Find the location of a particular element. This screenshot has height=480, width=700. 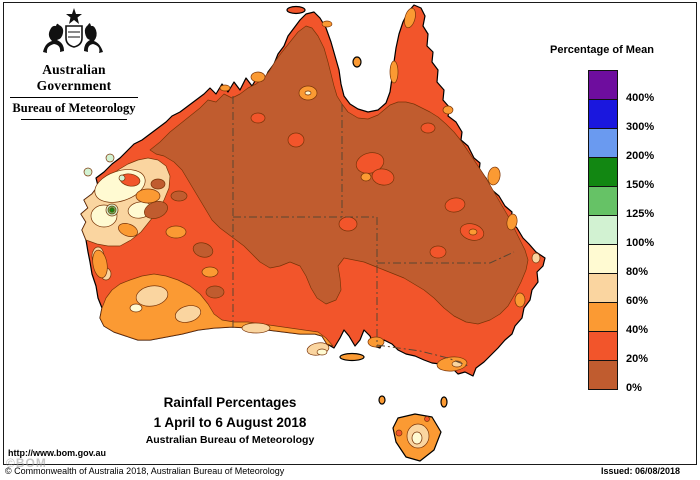

crest-emu is located at coordinates (93, 38).